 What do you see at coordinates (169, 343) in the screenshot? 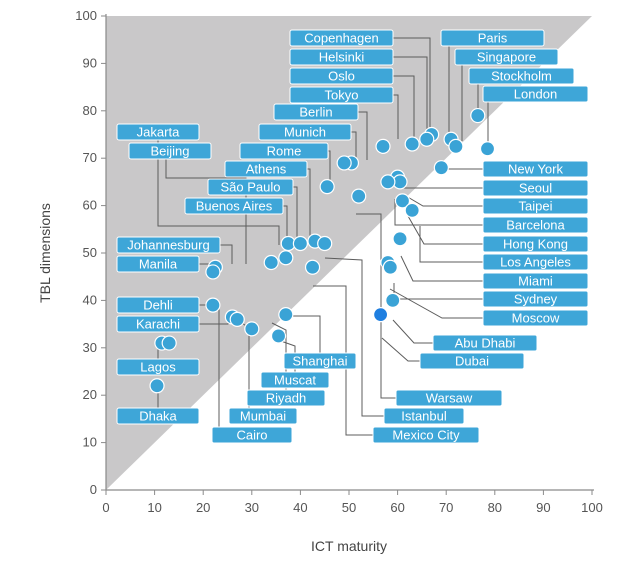
I see `point-cairo` at bounding box center [169, 343].